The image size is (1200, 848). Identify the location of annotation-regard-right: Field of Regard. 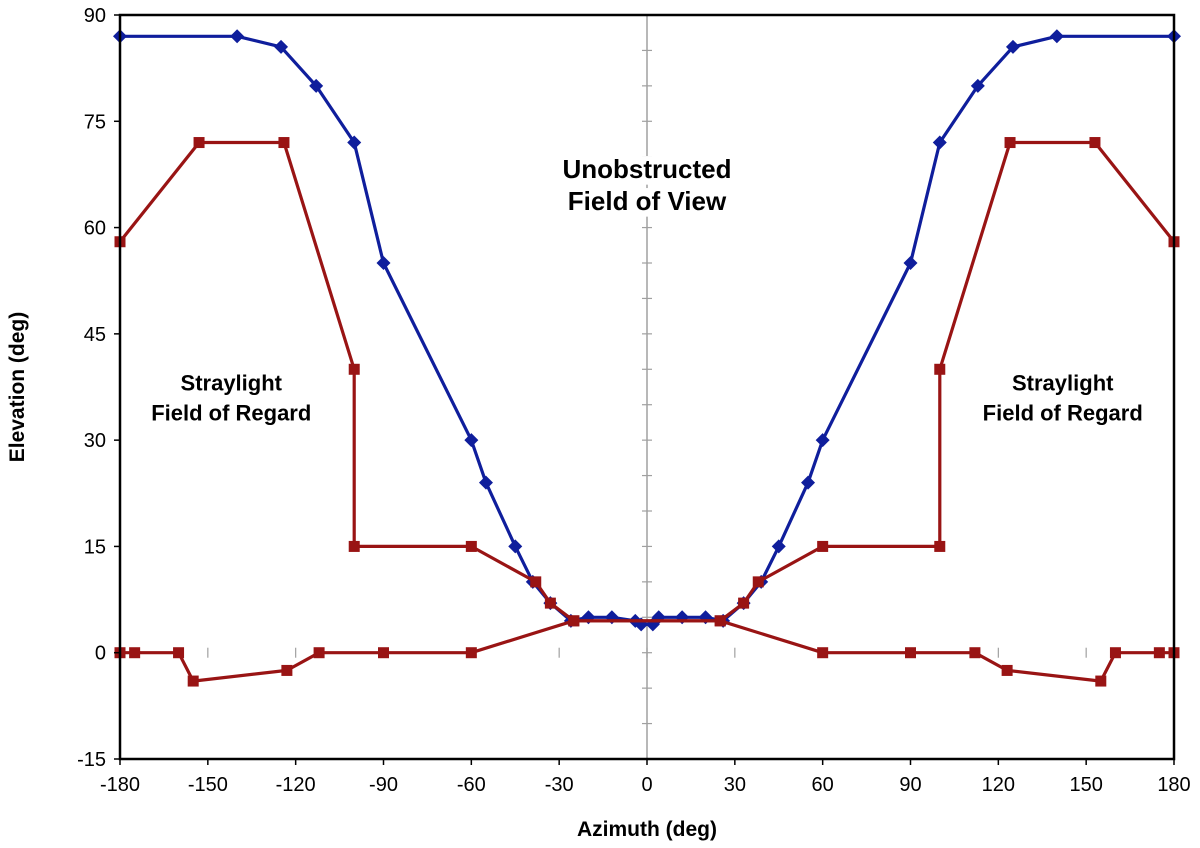
(1063, 412).